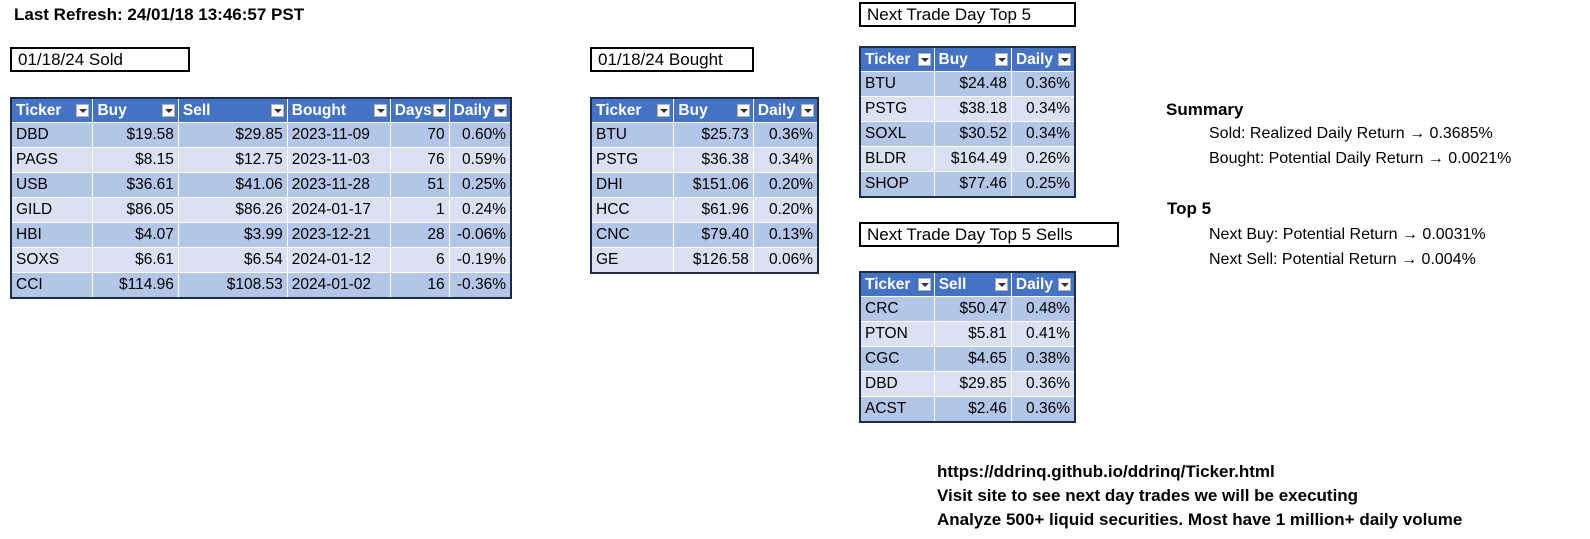  Describe the element at coordinates (338, 260) in the screenshot. I see `table-cell: 2024-01-12` at that location.